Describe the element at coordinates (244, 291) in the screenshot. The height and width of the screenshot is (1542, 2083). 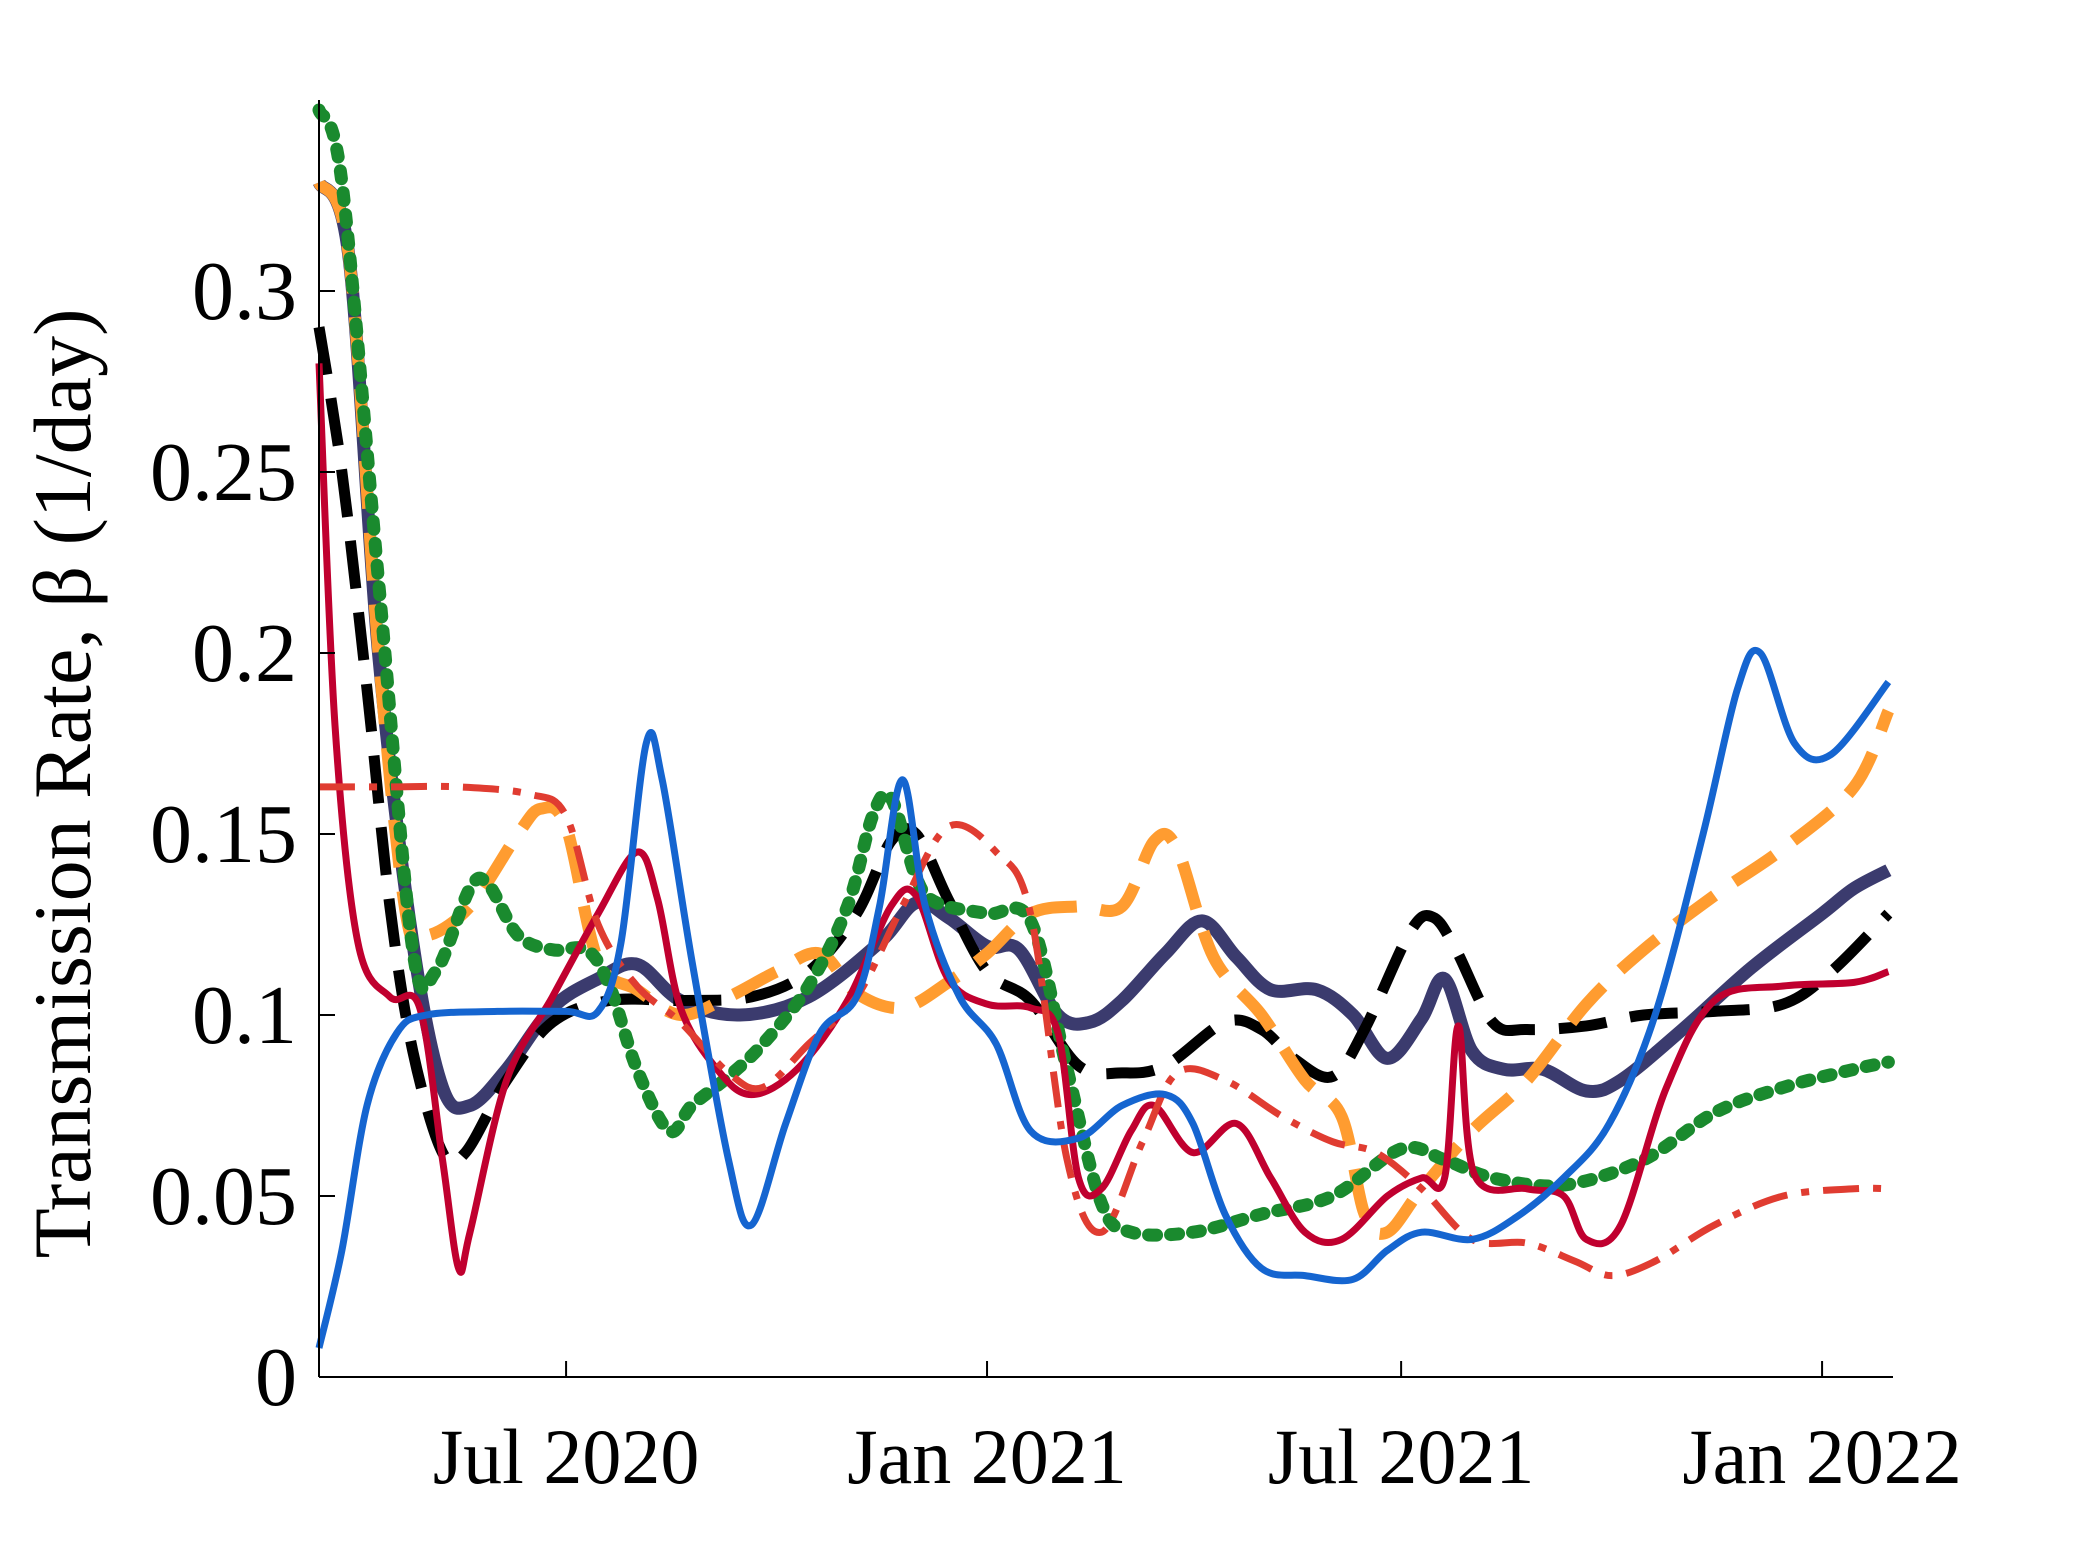
I see `y-tick-label: 0.3` at that location.